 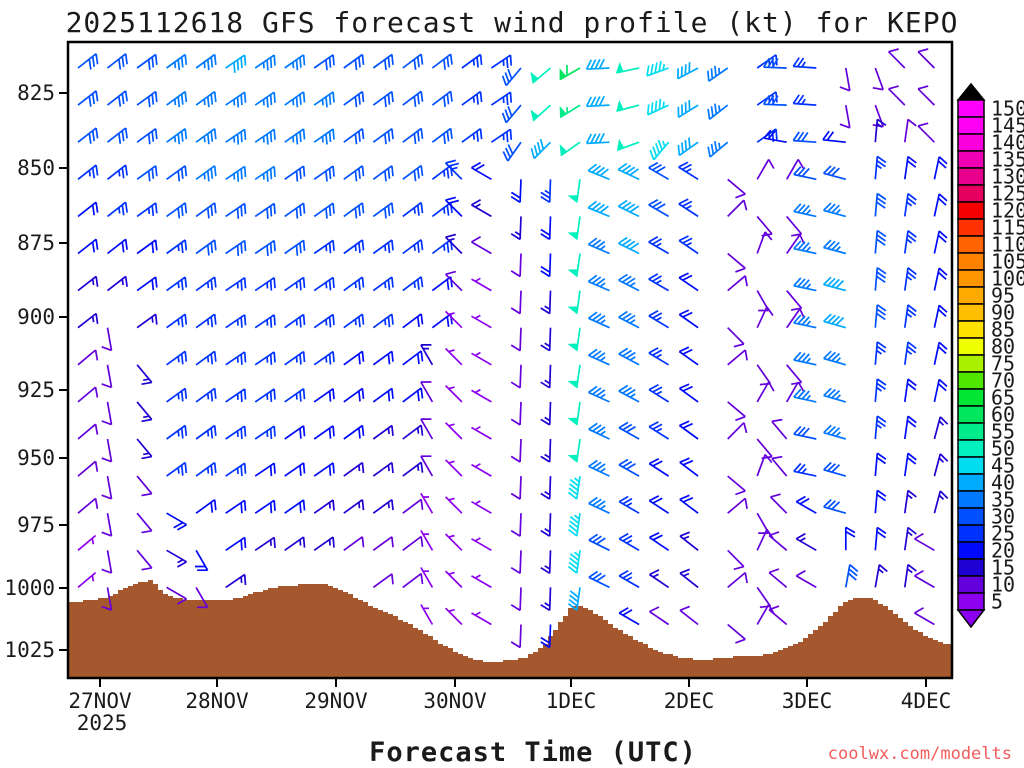 What do you see at coordinates (1007, 160) in the screenshot?
I see `svg-text: 135` at bounding box center [1007, 160].